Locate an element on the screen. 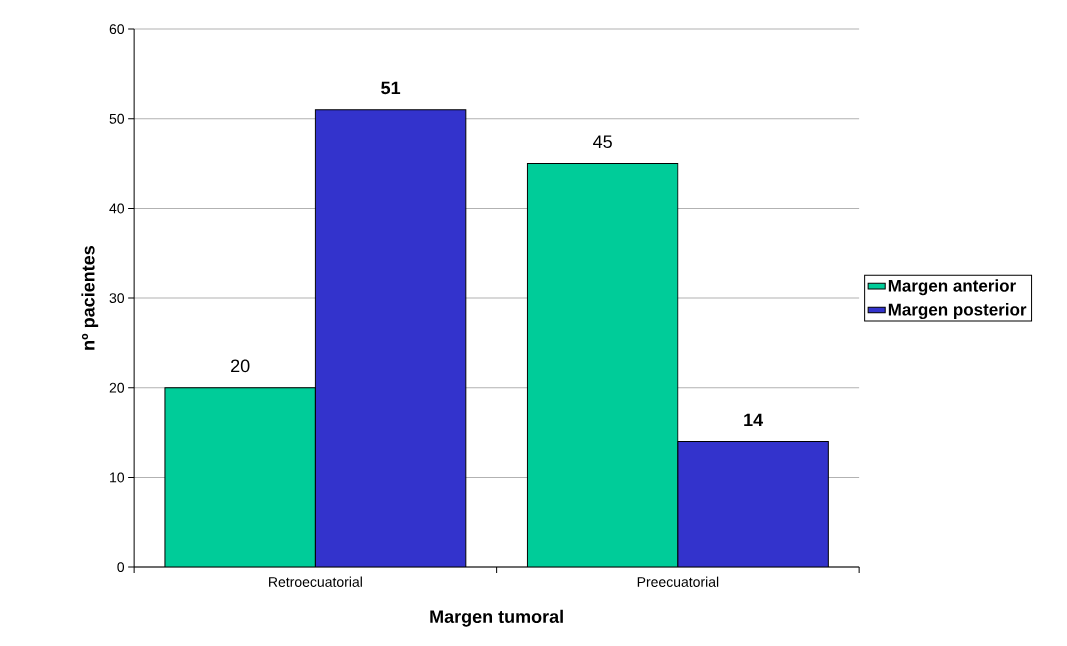  data-label: 14 is located at coordinates (754, 420).